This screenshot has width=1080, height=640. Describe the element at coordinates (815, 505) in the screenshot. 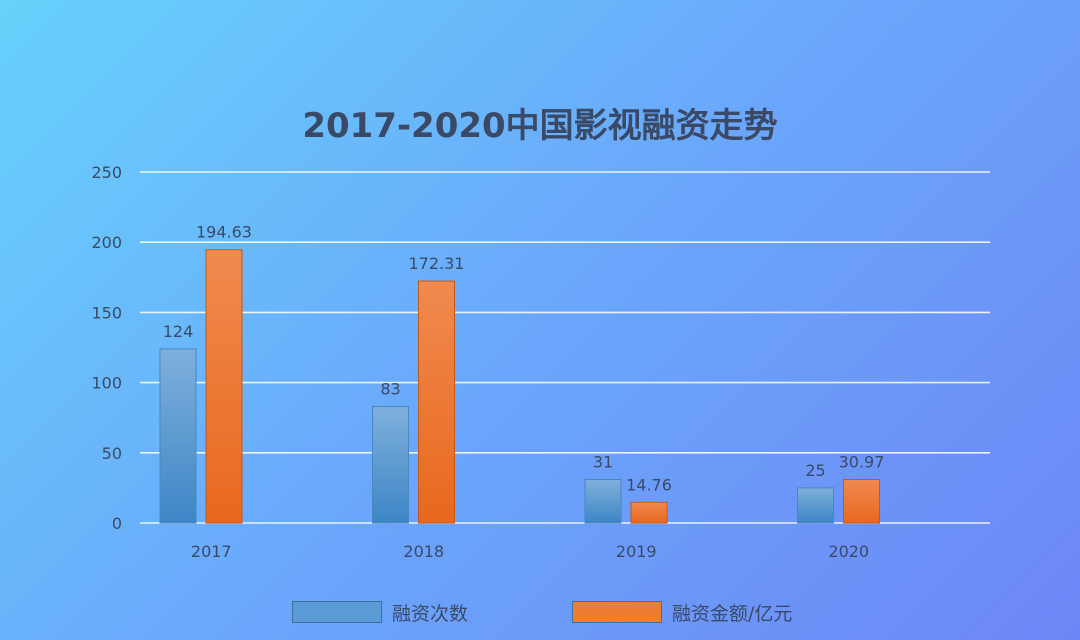

I see `bar-count-2020` at that location.